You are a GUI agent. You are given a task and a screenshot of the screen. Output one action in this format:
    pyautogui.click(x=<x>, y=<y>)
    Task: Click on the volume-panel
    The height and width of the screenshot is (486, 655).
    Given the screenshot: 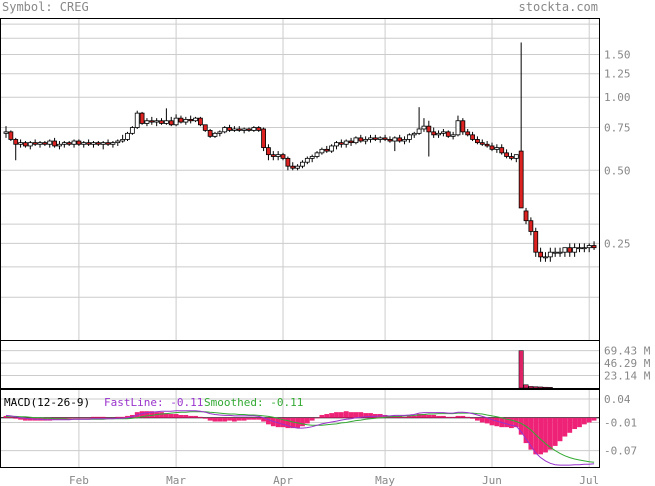 What is the action you would take?
    pyautogui.click(x=300, y=364)
    